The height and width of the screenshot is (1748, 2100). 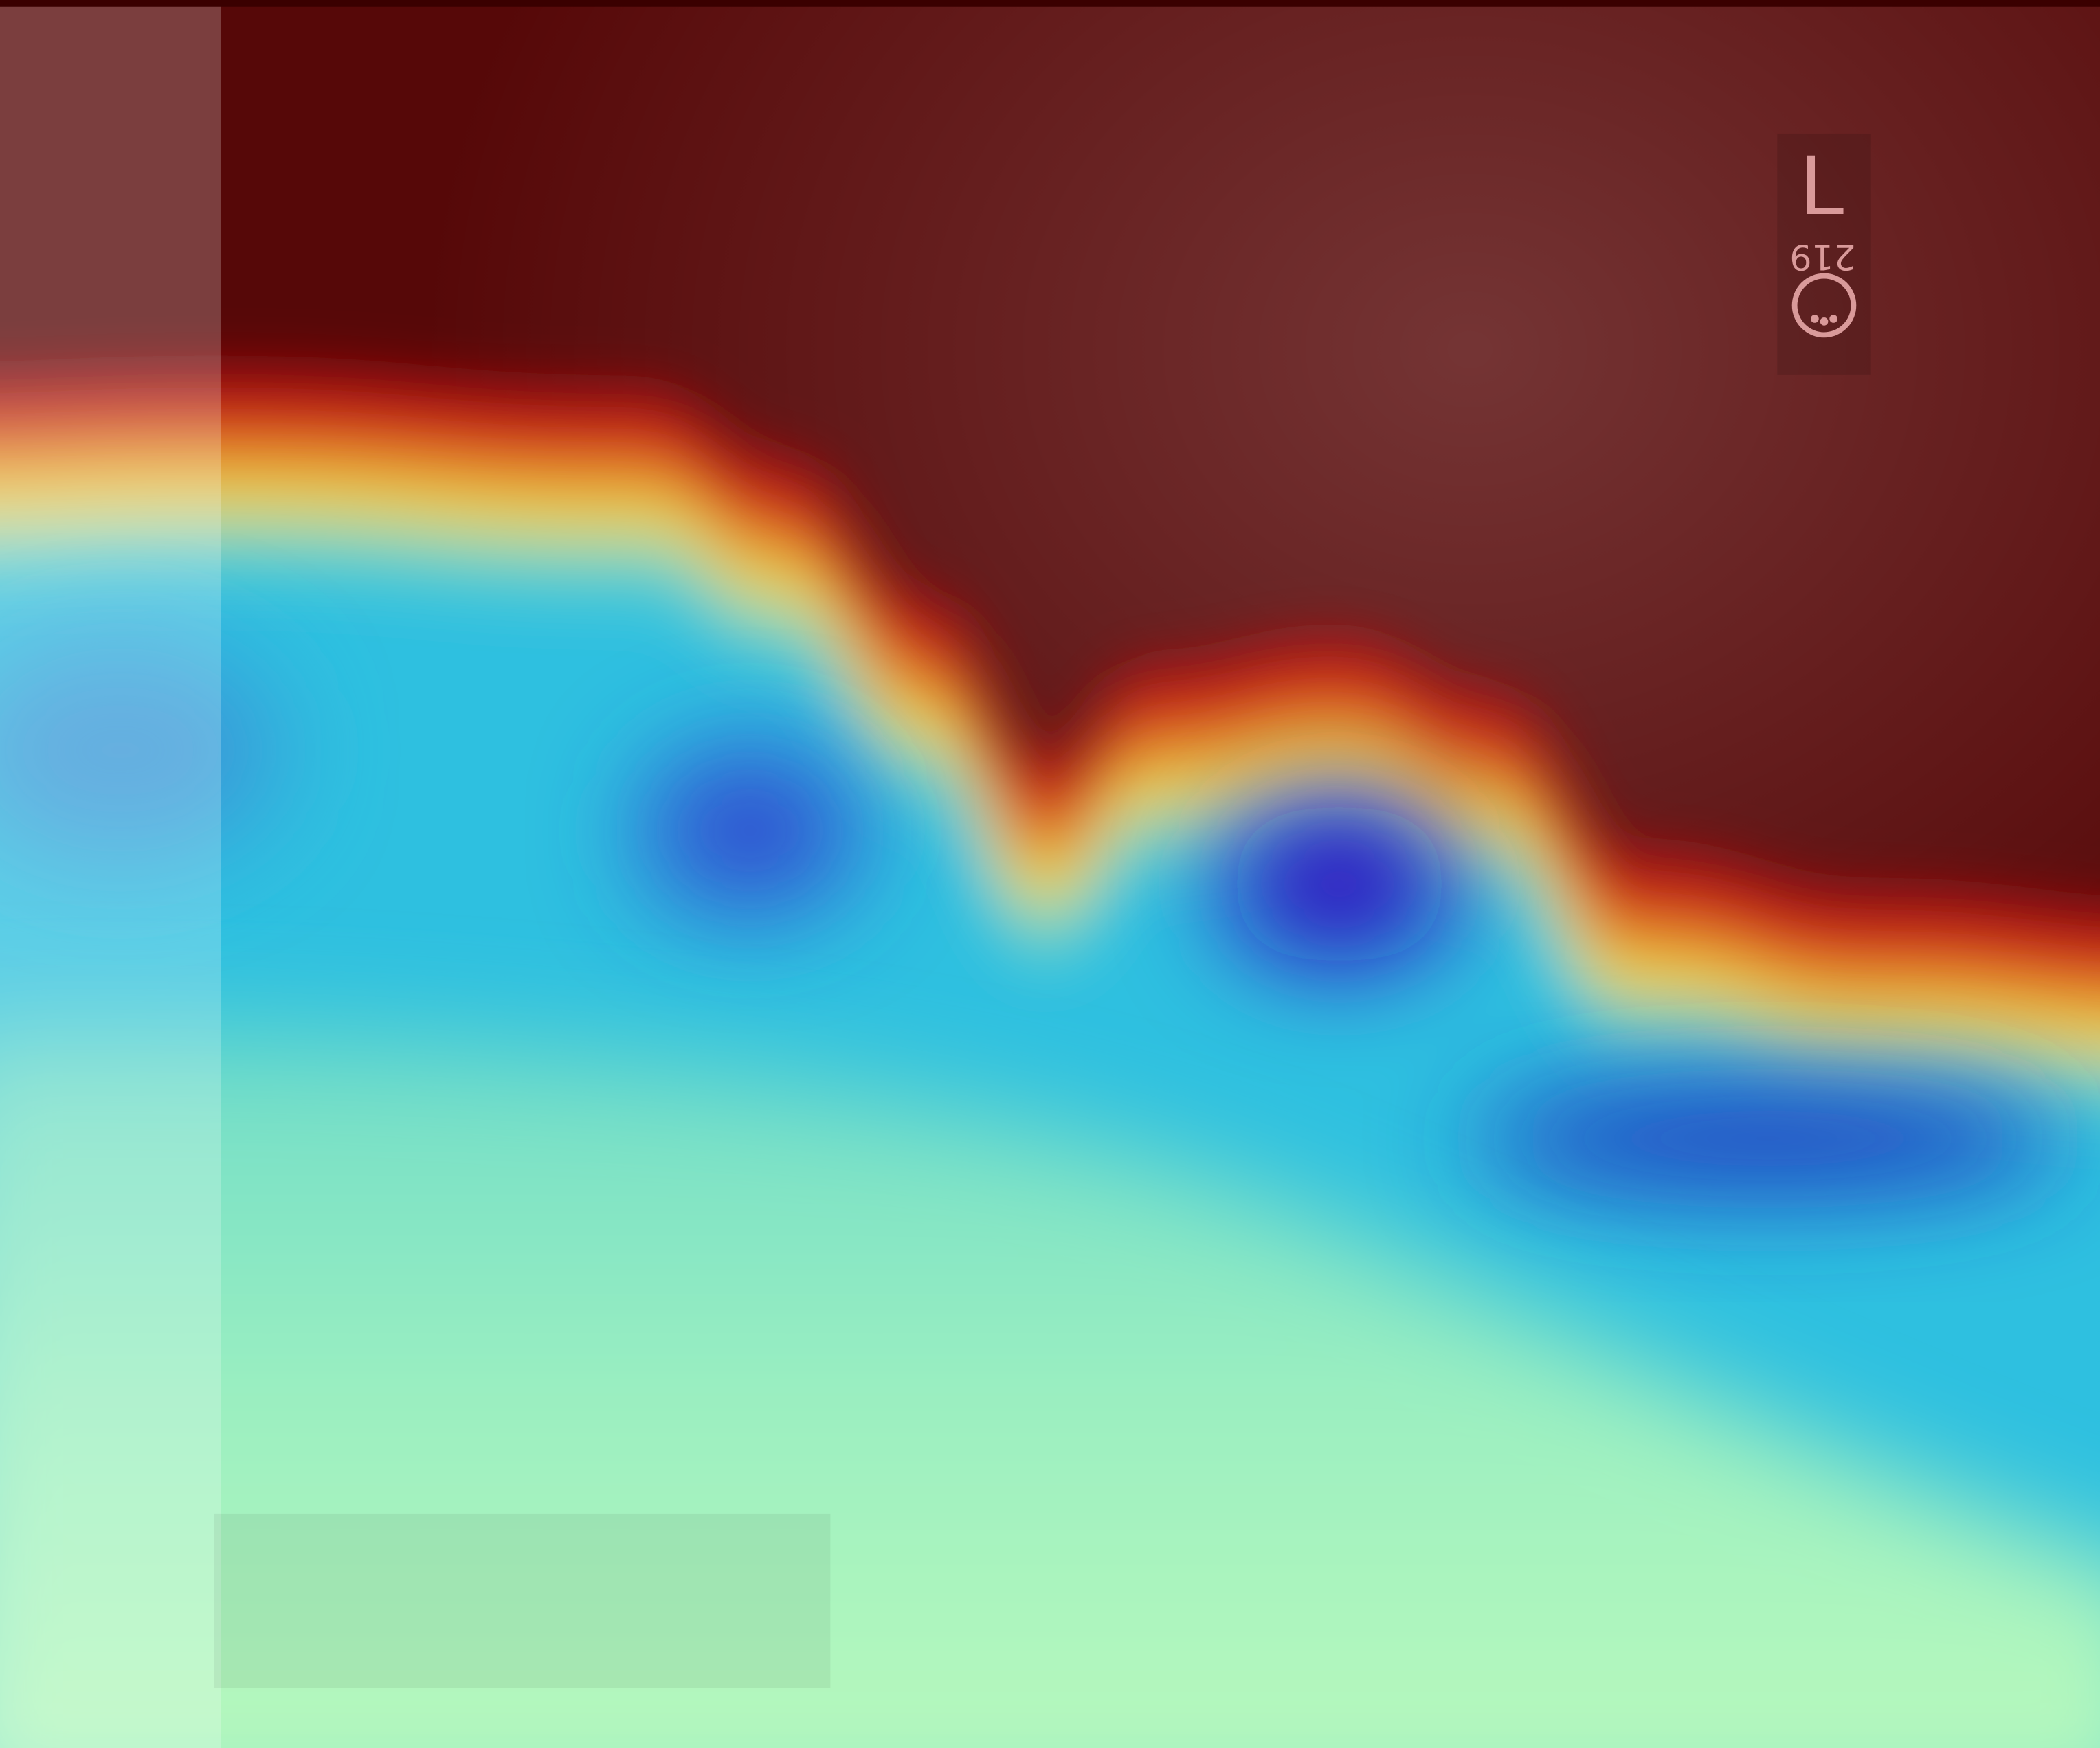 I want to click on top-edge, so click(x=1050, y=3).